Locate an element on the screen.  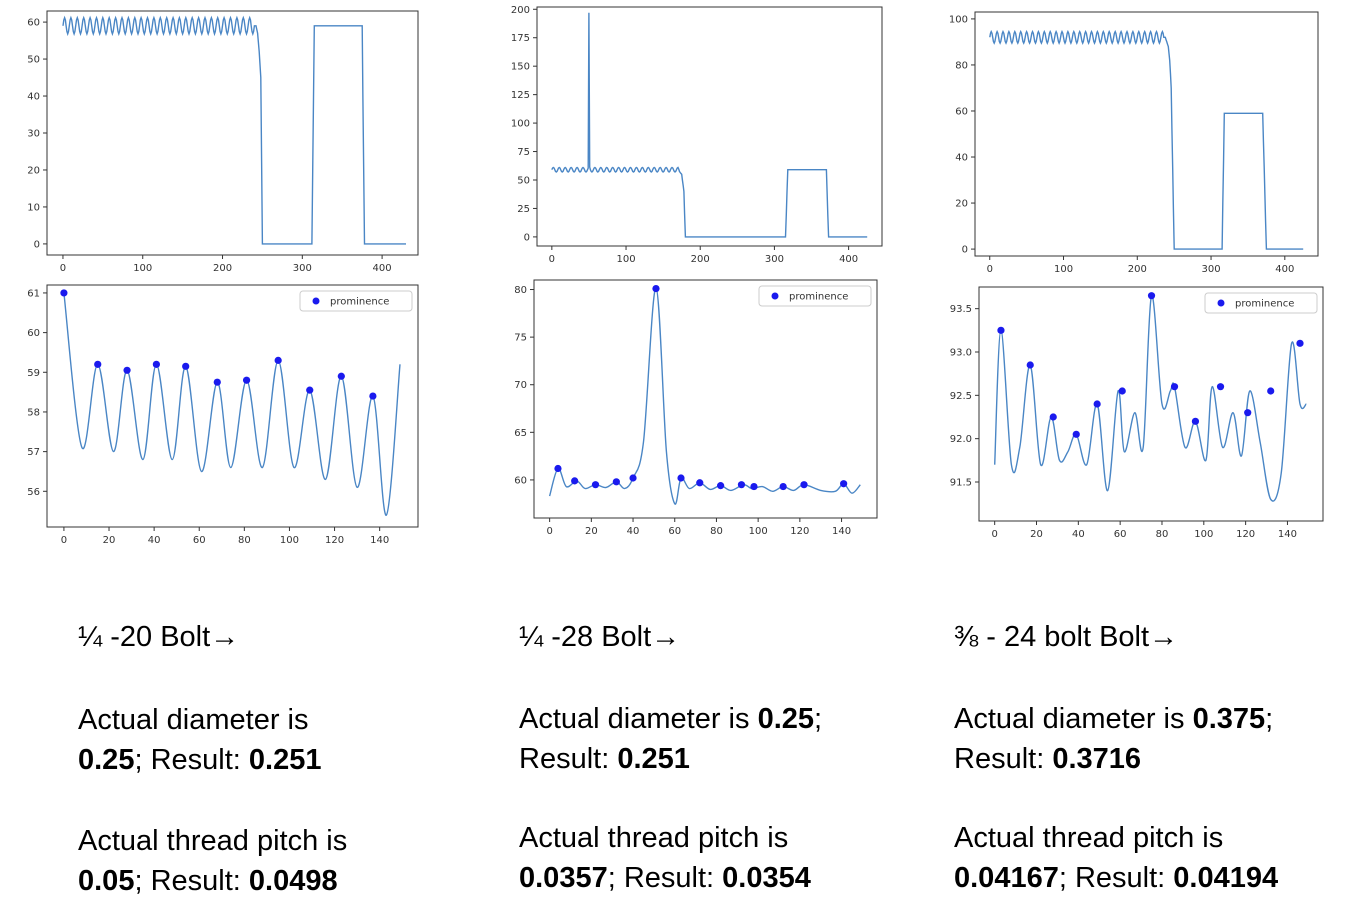
legend-label: prominence is located at coordinates (1264, 304).